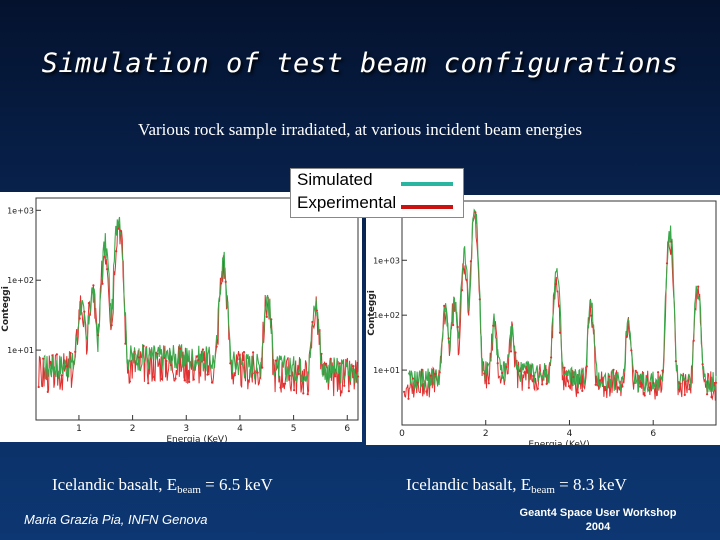 The height and width of the screenshot is (540, 720). Describe the element at coordinates (347, 202) in the screenshot. I see `legend-label-experimental: Experimental` at that location.